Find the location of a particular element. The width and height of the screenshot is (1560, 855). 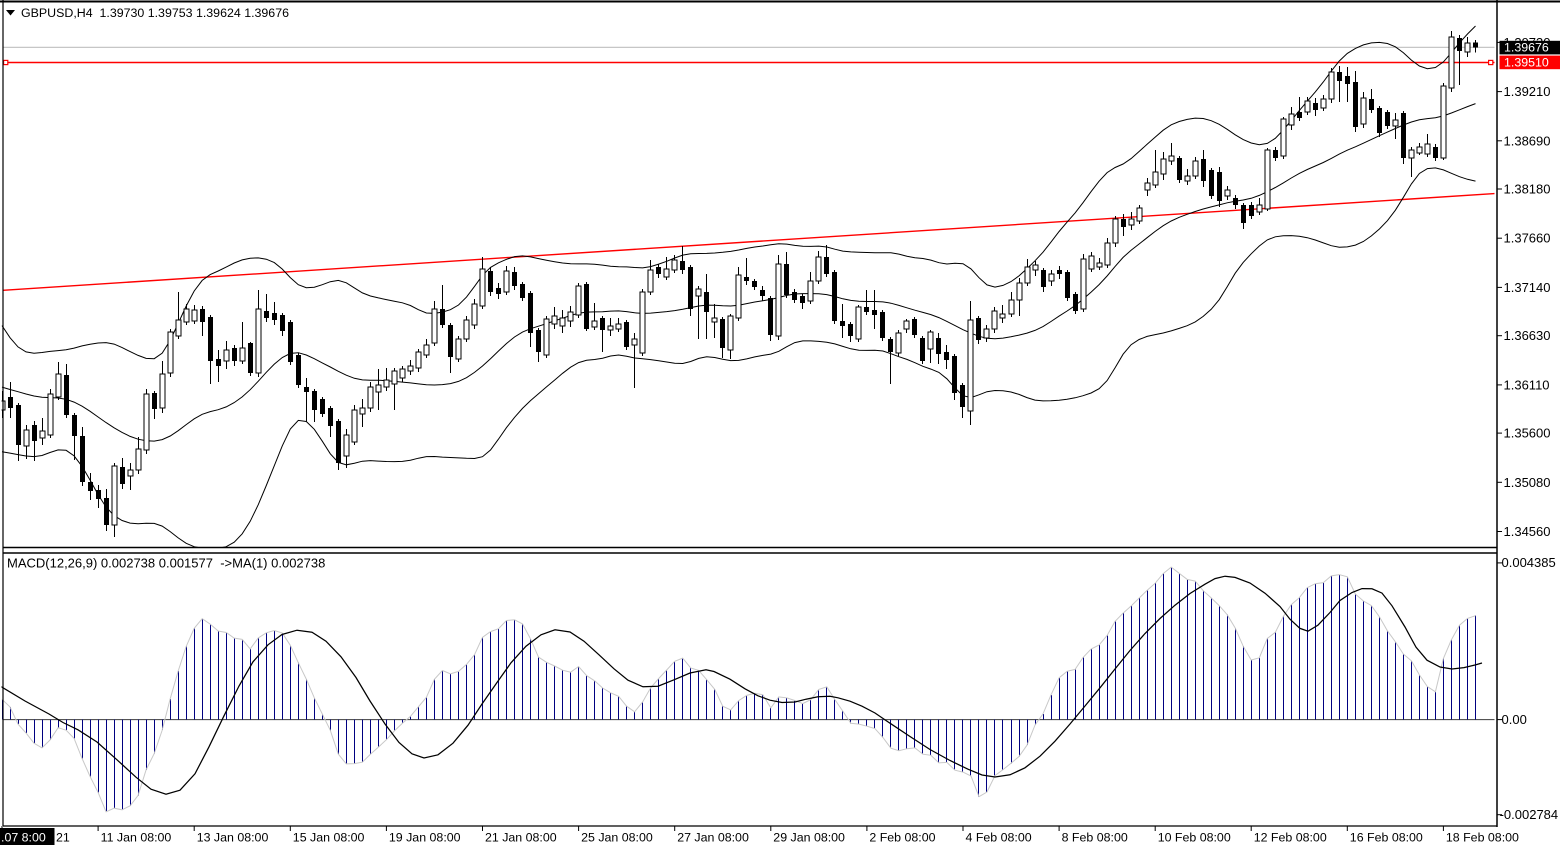

svg-text: -0.002784 is located at coordinates (1529, 814).